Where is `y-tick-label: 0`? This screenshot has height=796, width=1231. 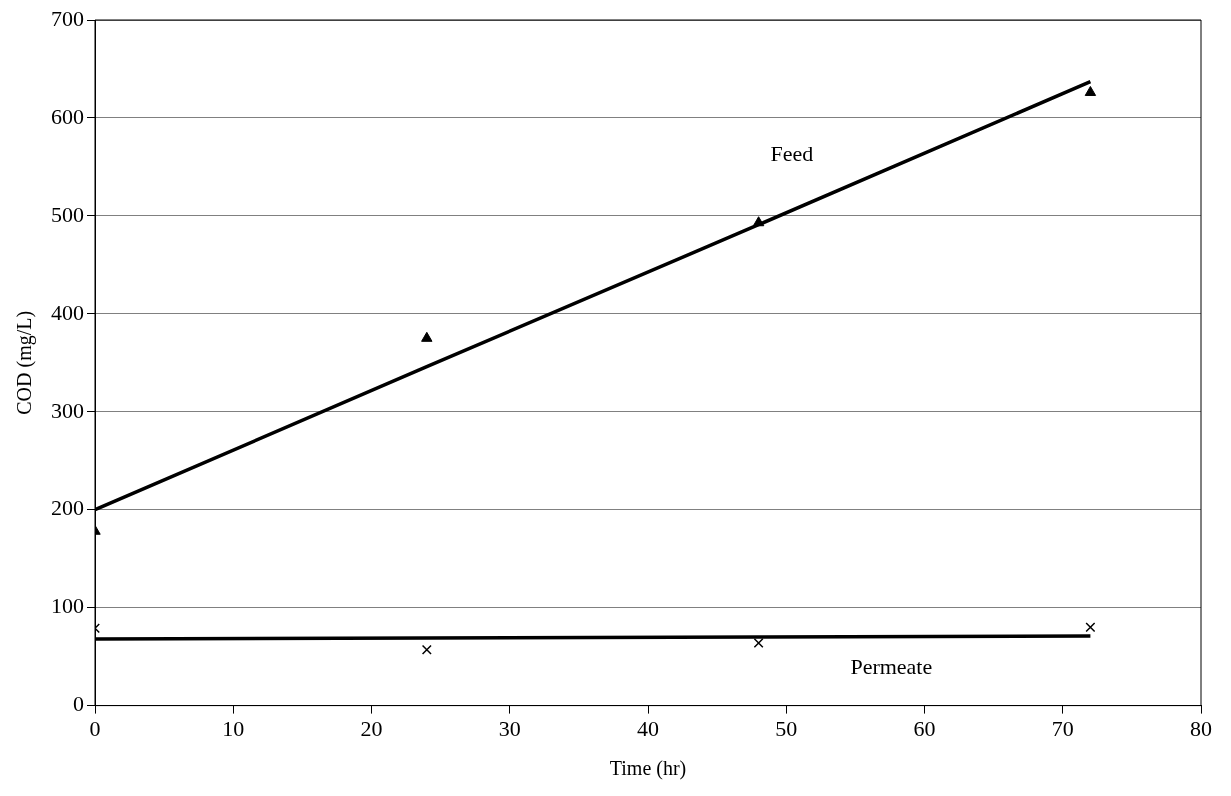 y-tick-label: 0 is located at coordinates (78, 704).